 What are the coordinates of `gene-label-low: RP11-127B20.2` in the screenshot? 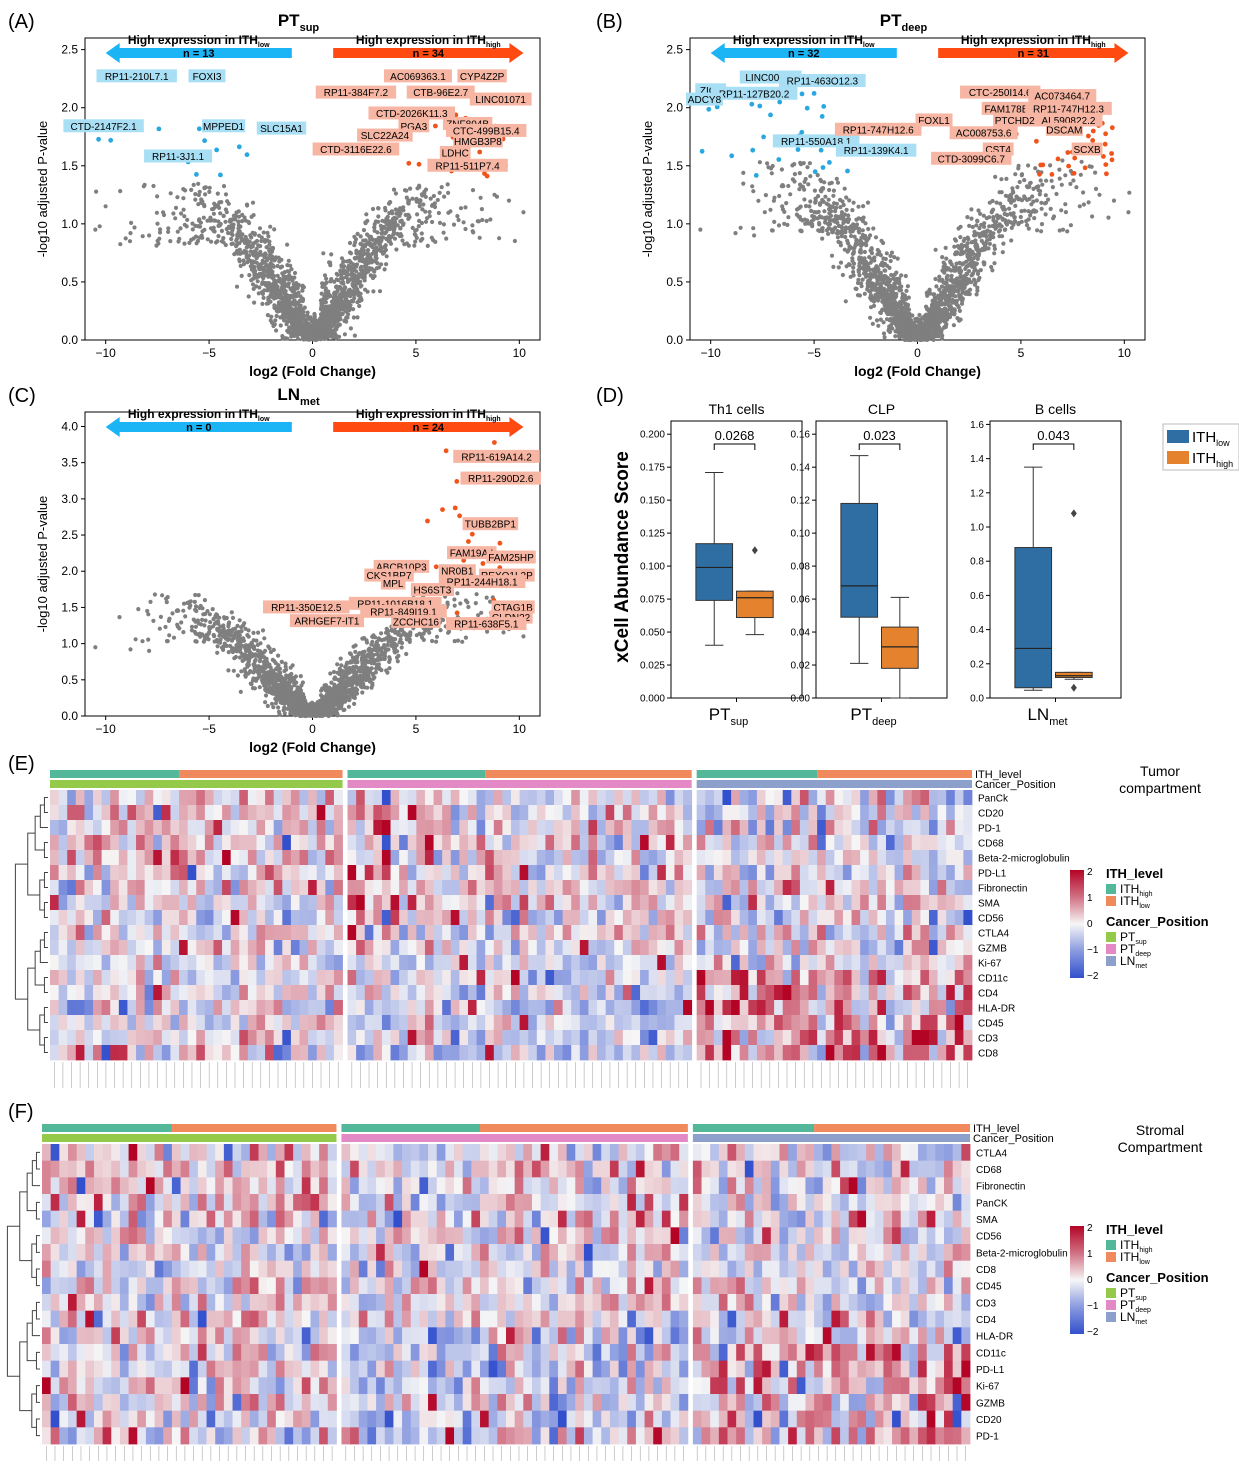 It's located at (754, 94).